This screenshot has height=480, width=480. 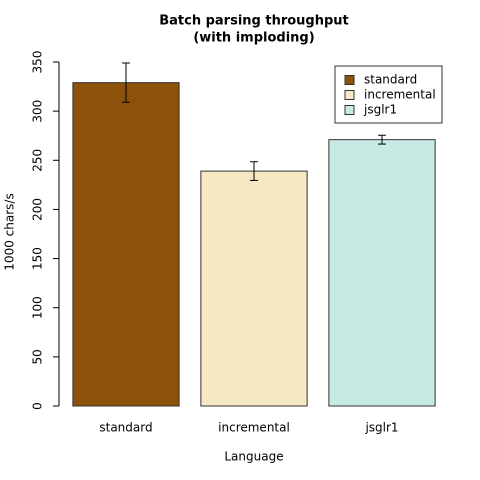 I want to click on y-tick-label: 350, so click(x=38, y=62).